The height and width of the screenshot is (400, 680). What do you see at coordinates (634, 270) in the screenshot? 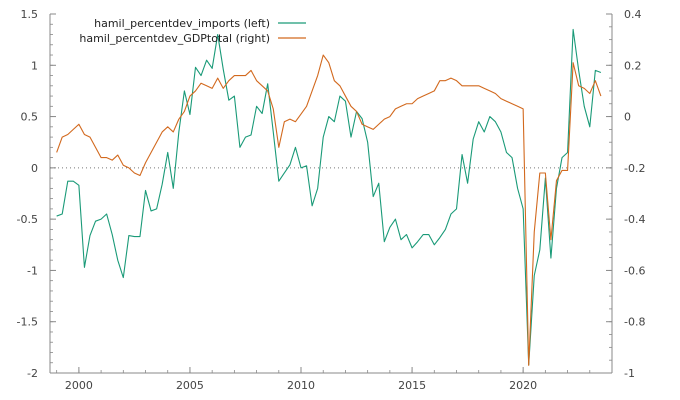
I see `right-tick-label: -0.6` at bounding box center [634, 270].